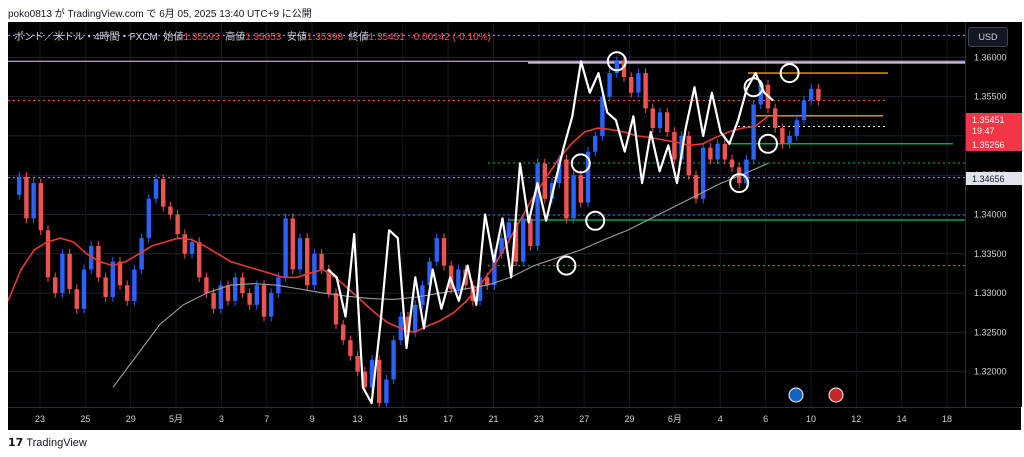 The width and height of the screenshot is (1024, 457). Describe the element at coordinates (201, 37) in the screenshot. I see `open-value: 1.35593` at that location.